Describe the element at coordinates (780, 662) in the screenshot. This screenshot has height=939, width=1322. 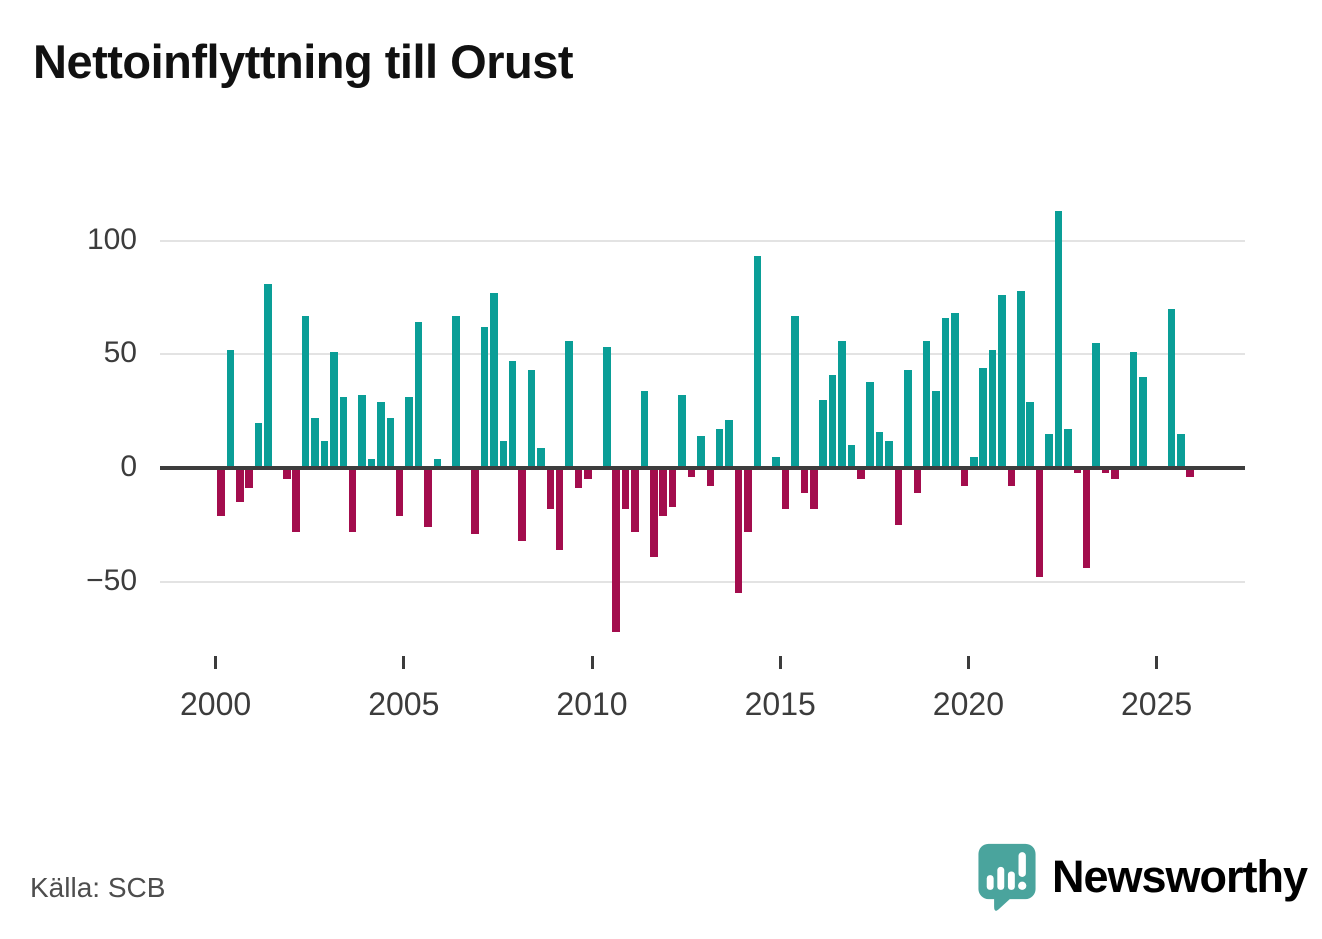
I see `x-tick-2015` at that location.